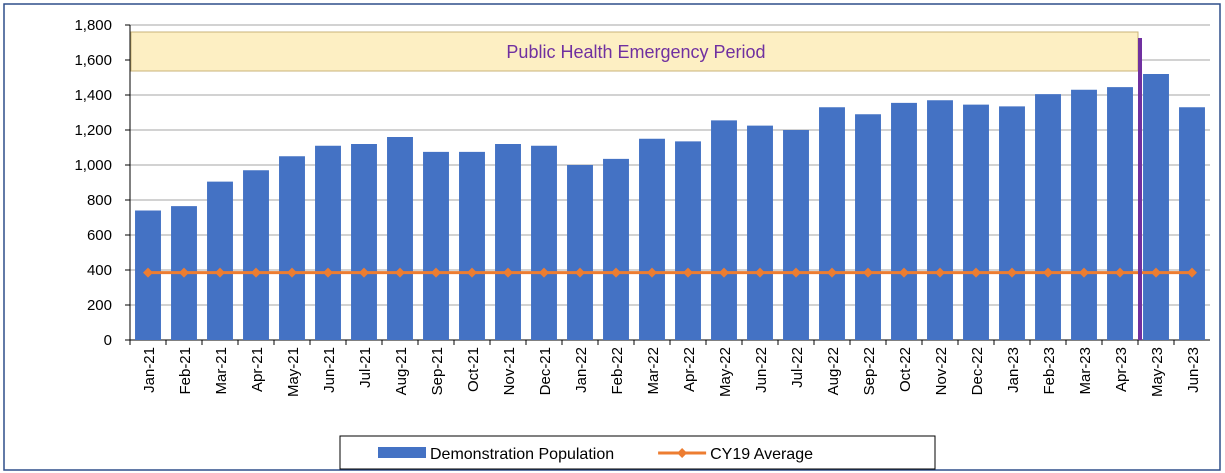  What do you see at coordinates (1121, 369) in the screenshot?
I see `x-tick-label: Apr-23` at bounding box center [1121, 369].